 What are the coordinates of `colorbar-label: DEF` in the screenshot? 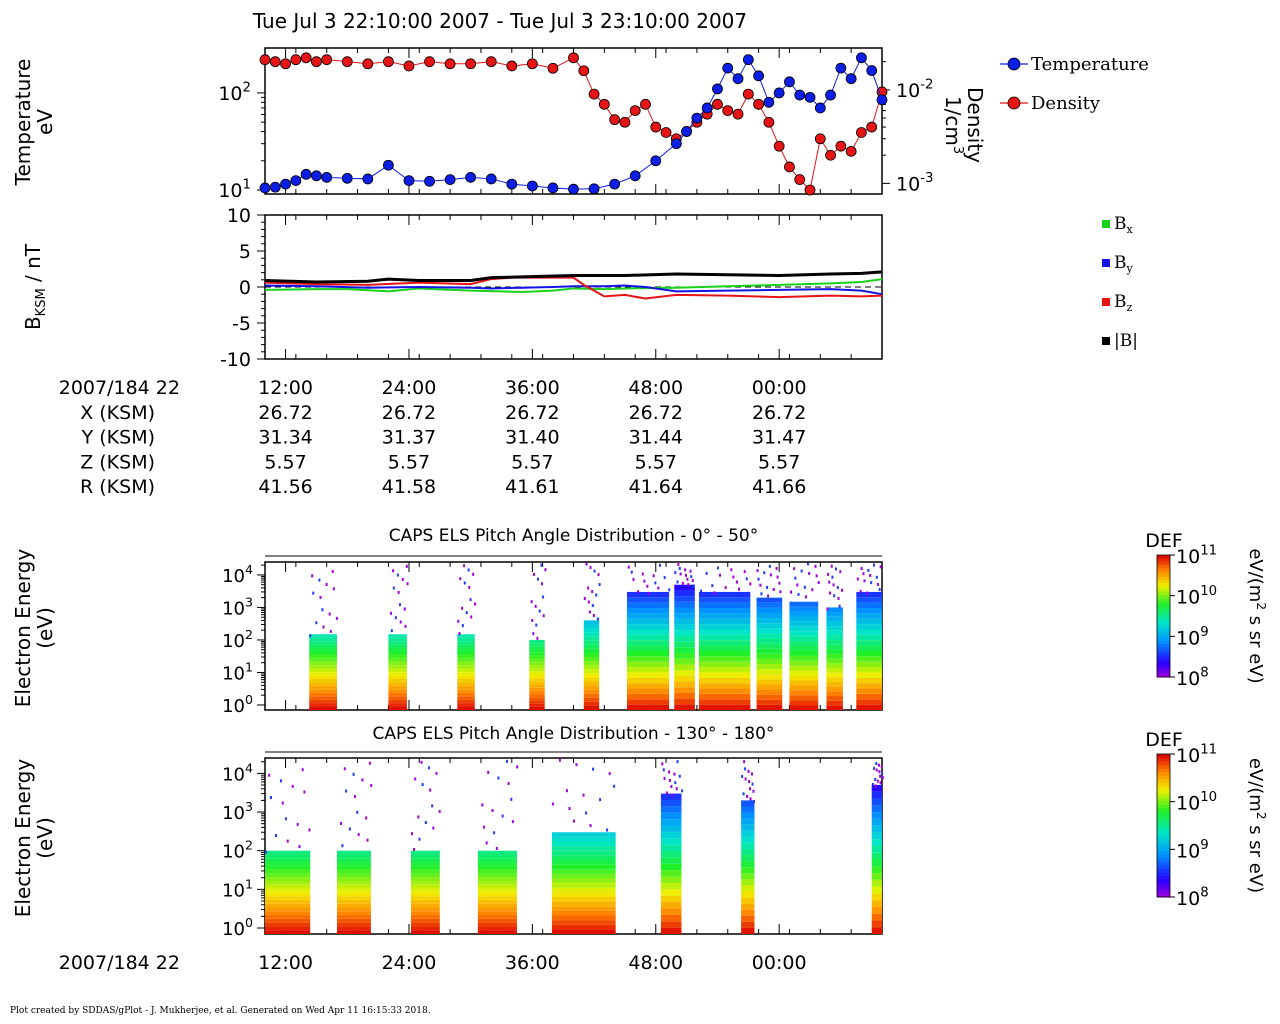 It's located at (1164, 541).